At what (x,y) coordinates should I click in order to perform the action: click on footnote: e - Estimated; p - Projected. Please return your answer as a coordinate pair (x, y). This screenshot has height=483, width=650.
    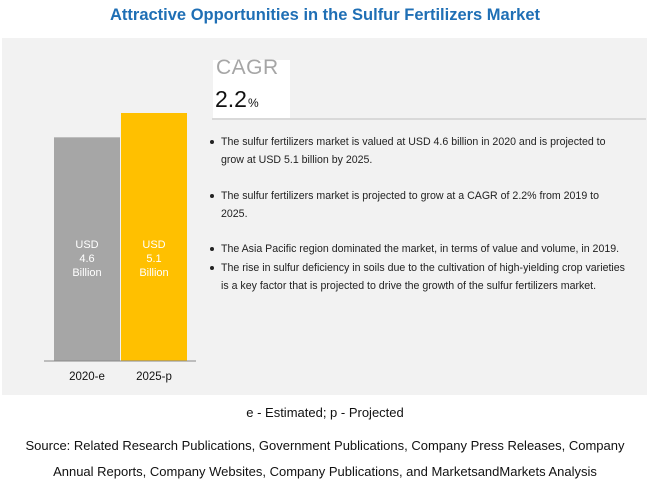
    Looking at the image, I should click on (325, 412).